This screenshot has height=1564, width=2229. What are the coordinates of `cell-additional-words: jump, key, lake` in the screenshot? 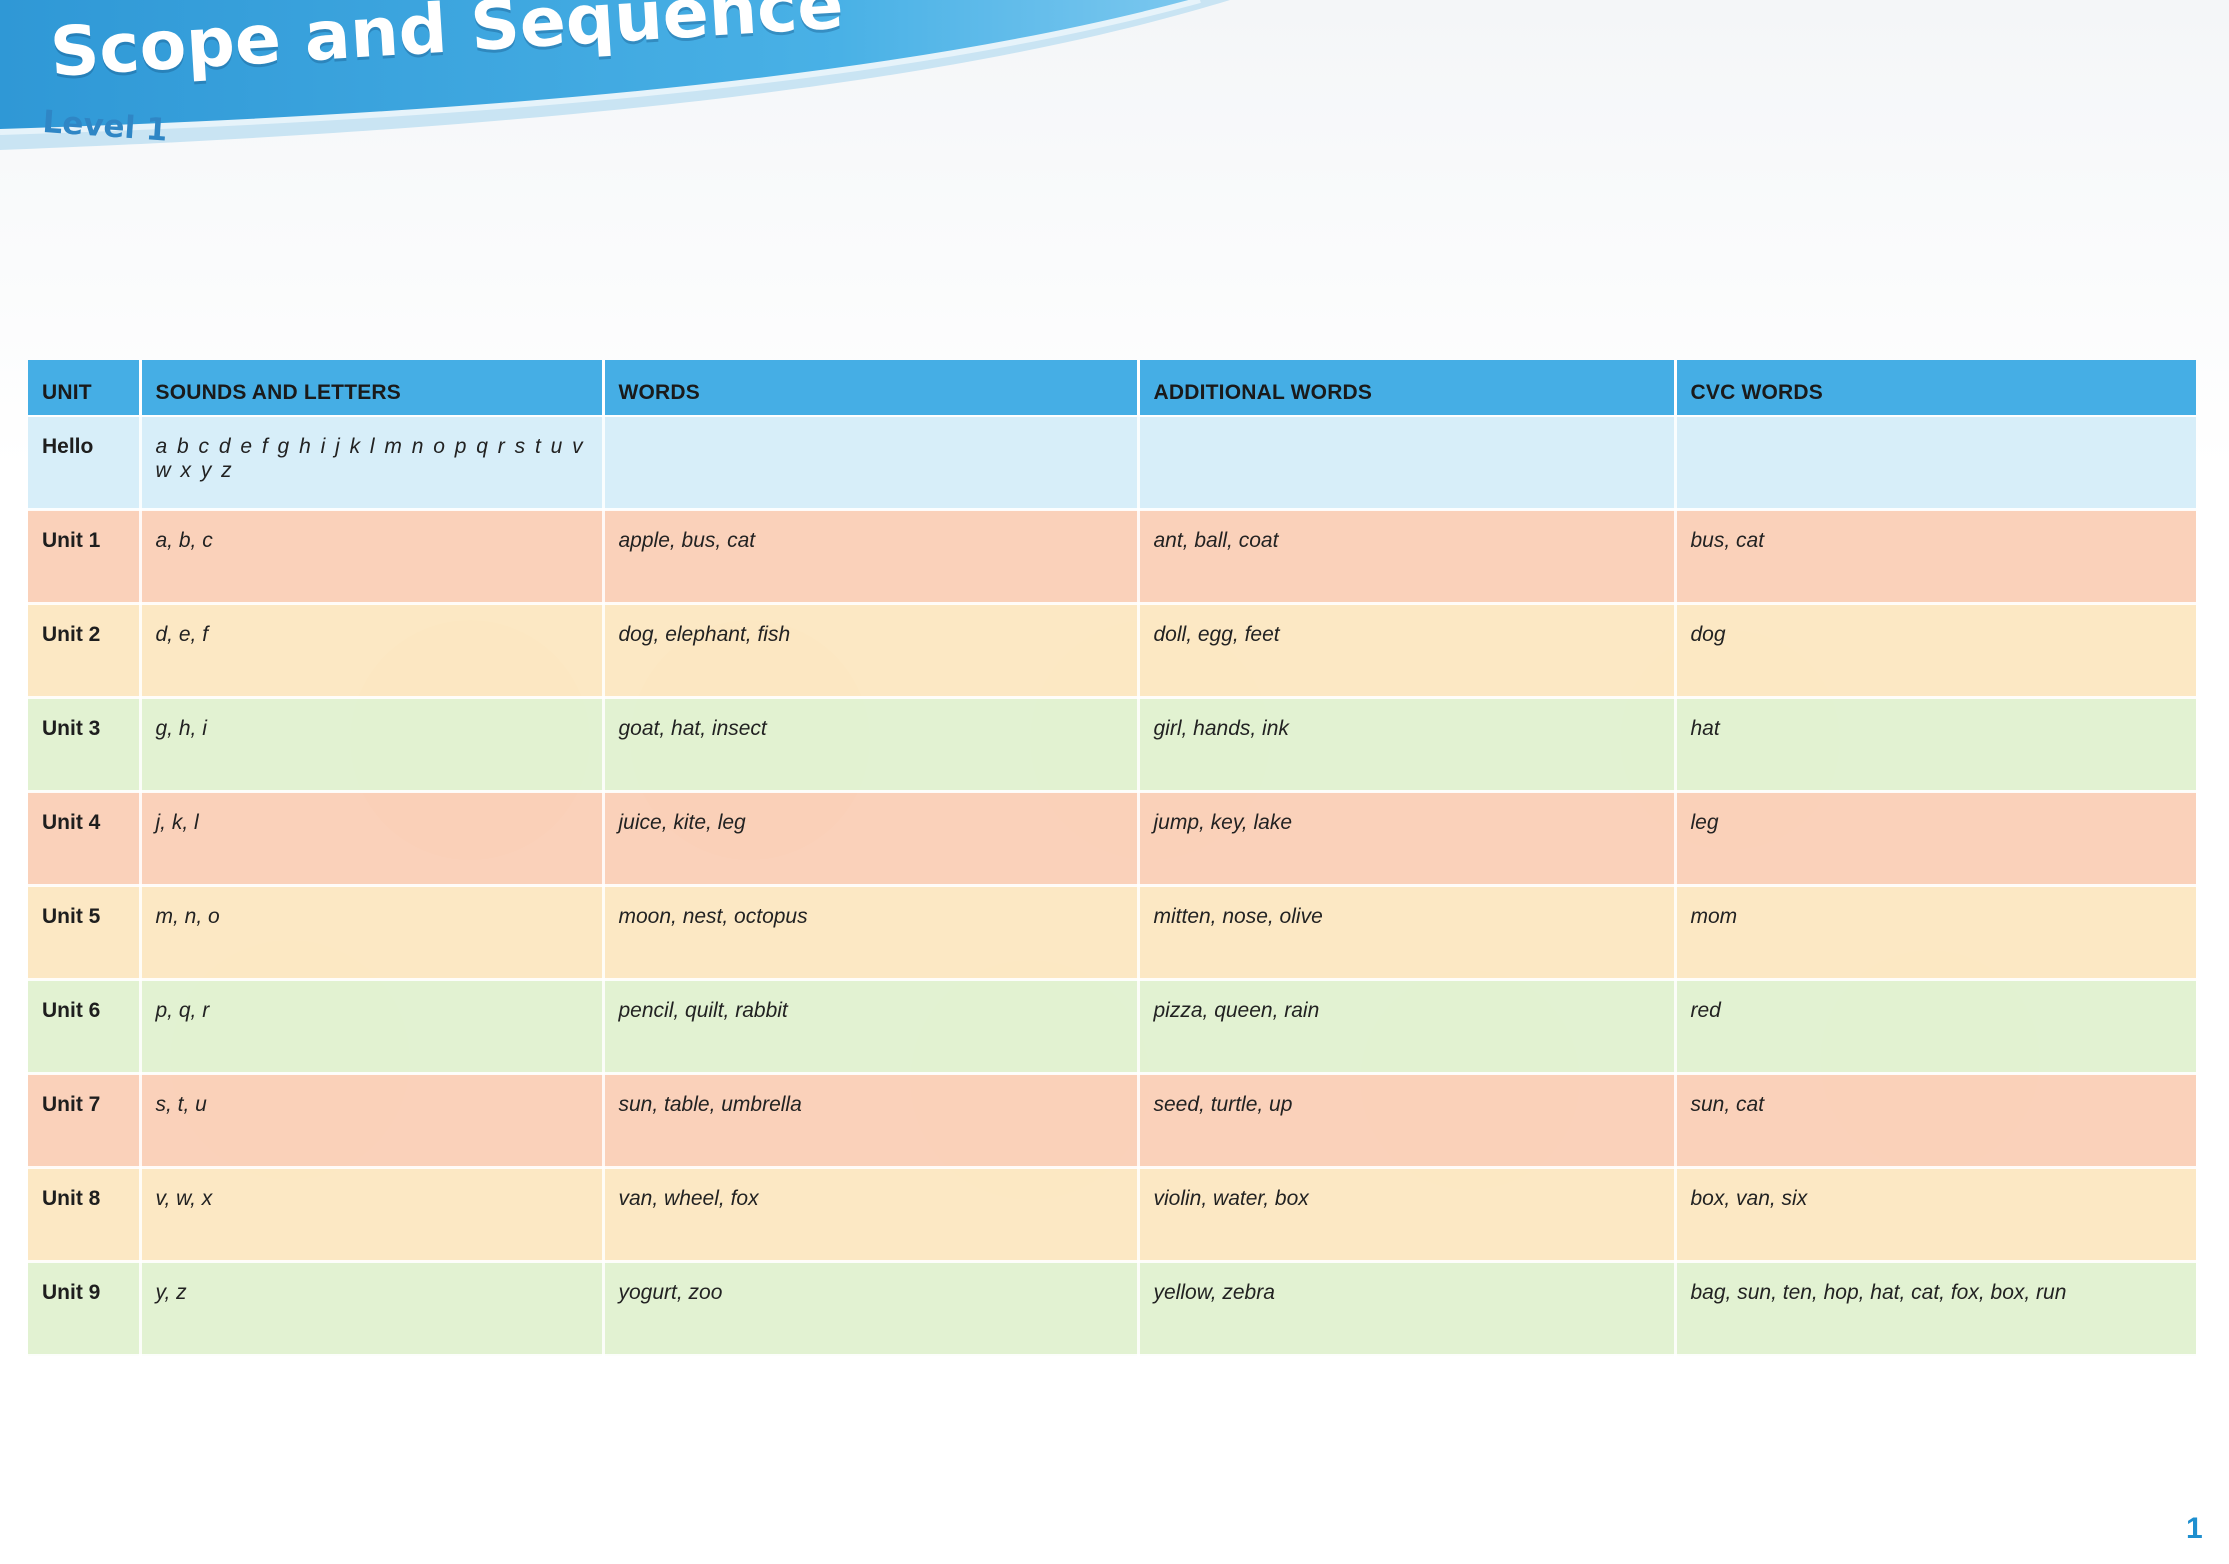 It's located at (1407, 839).